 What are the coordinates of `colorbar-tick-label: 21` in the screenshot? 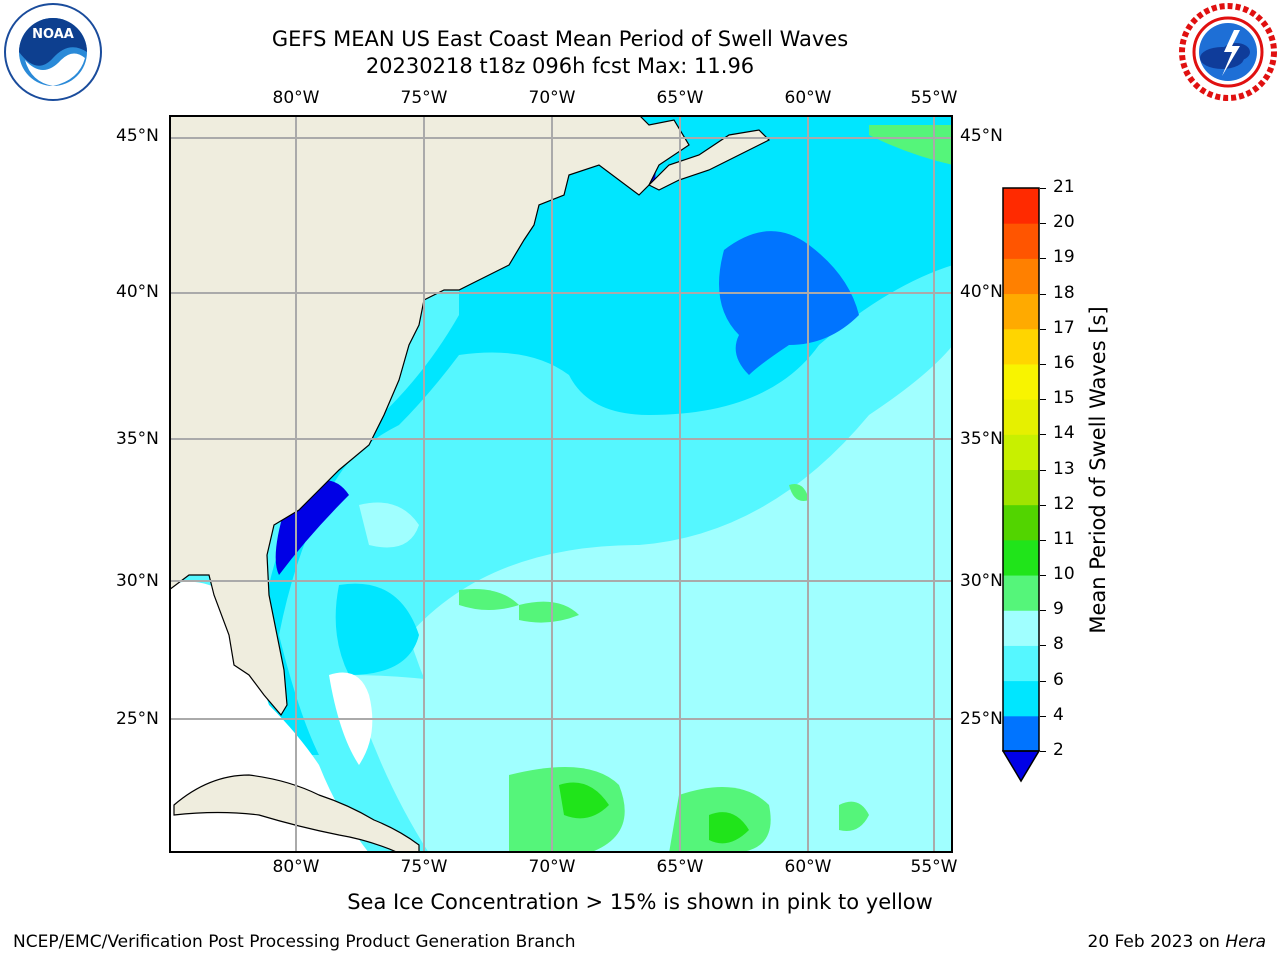 It's located at (1064, 187).